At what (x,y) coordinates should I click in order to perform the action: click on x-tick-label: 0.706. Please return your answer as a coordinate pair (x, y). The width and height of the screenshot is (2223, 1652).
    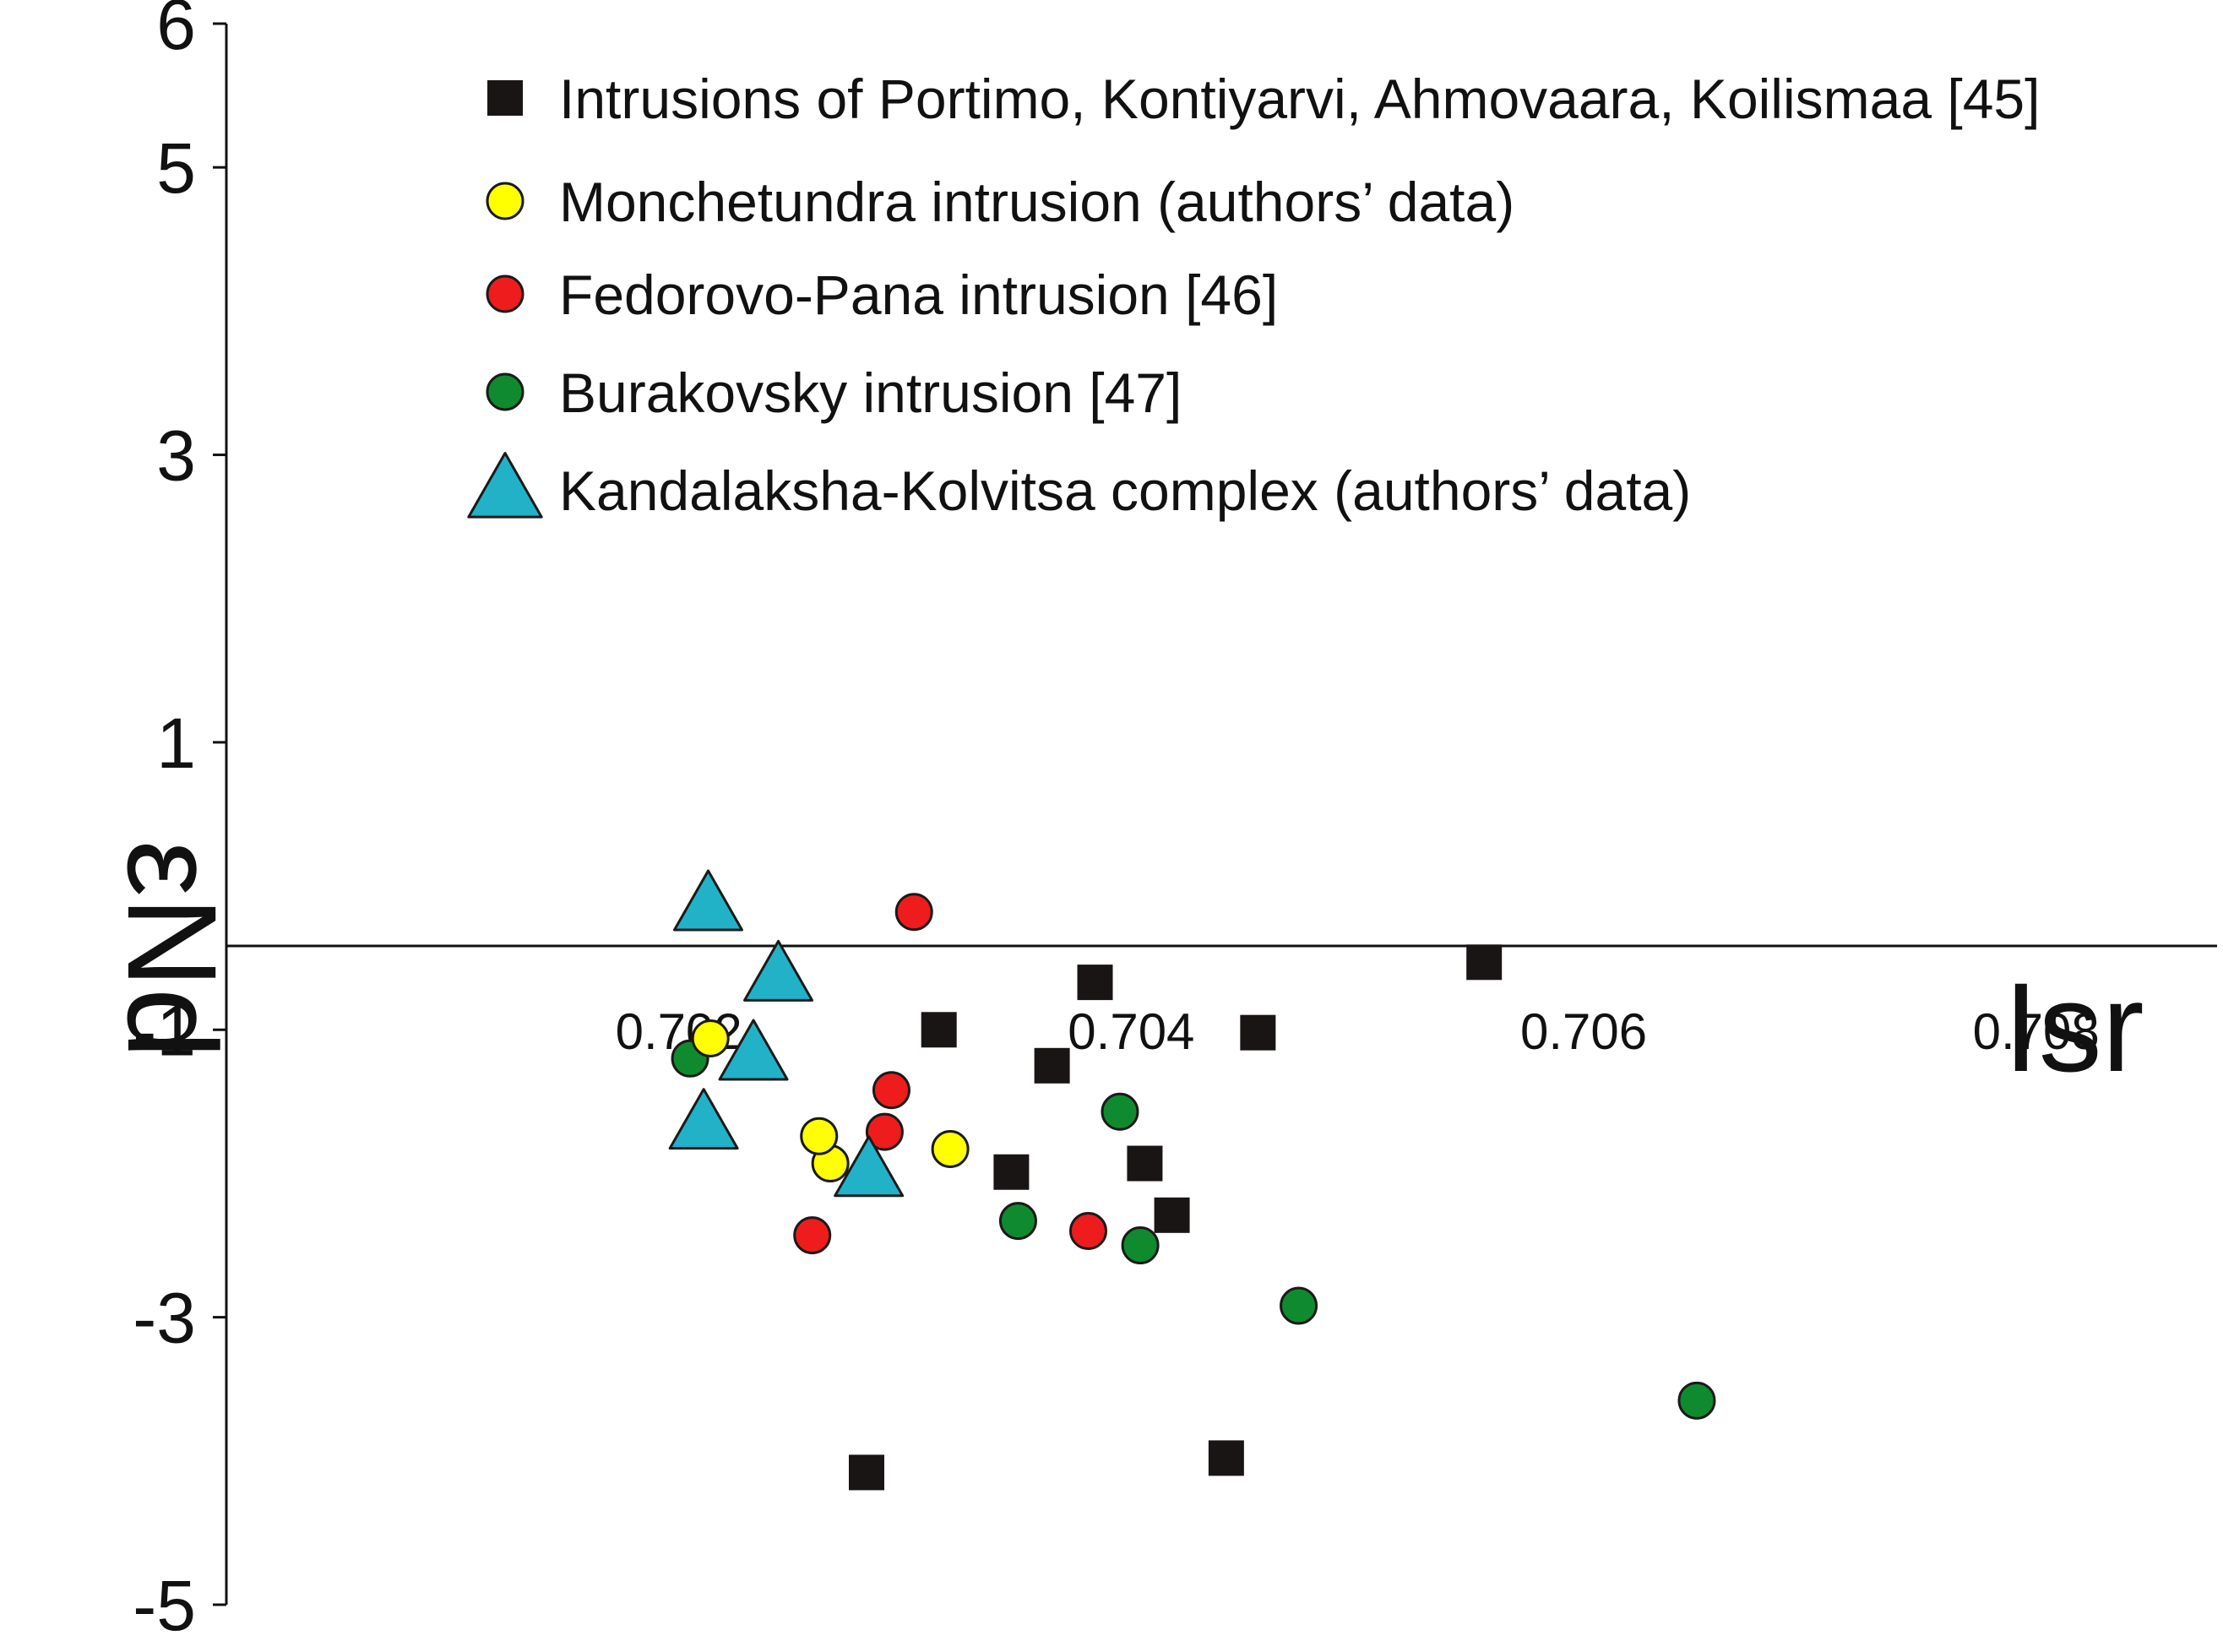
    Looking at the image, I should click on (1584, 1031).